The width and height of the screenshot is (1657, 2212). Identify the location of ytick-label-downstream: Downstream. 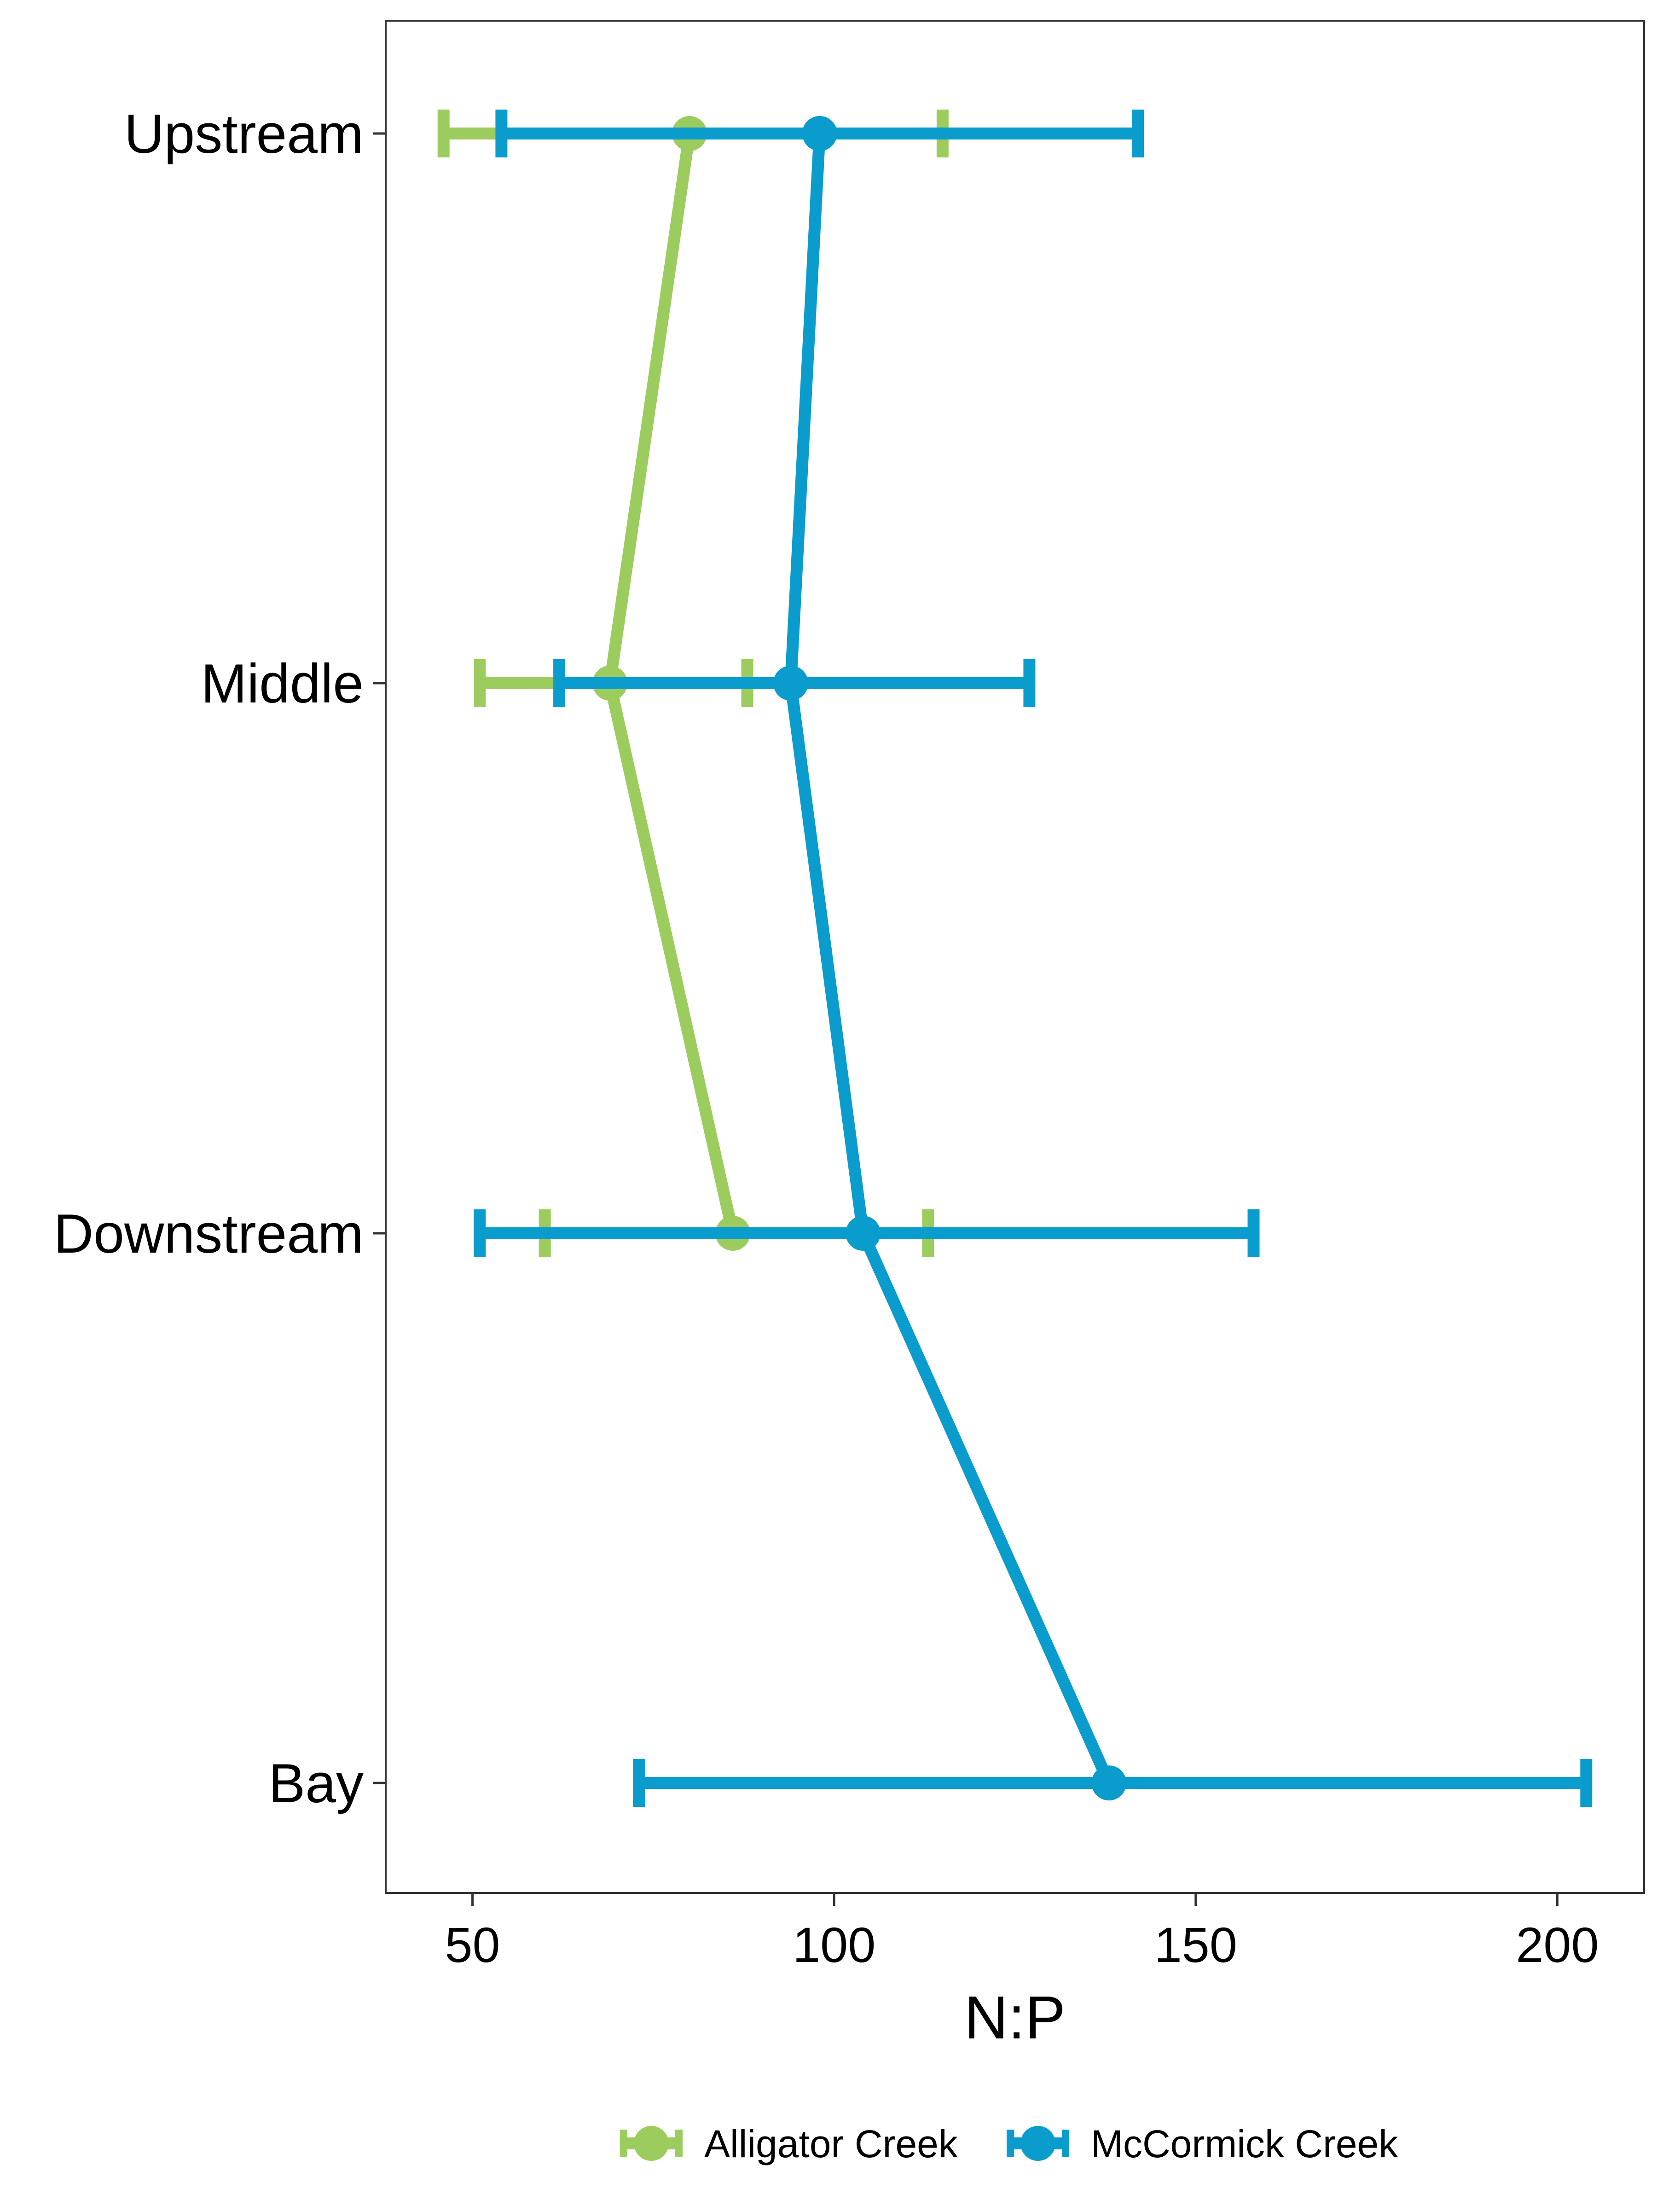
(208, 1234).